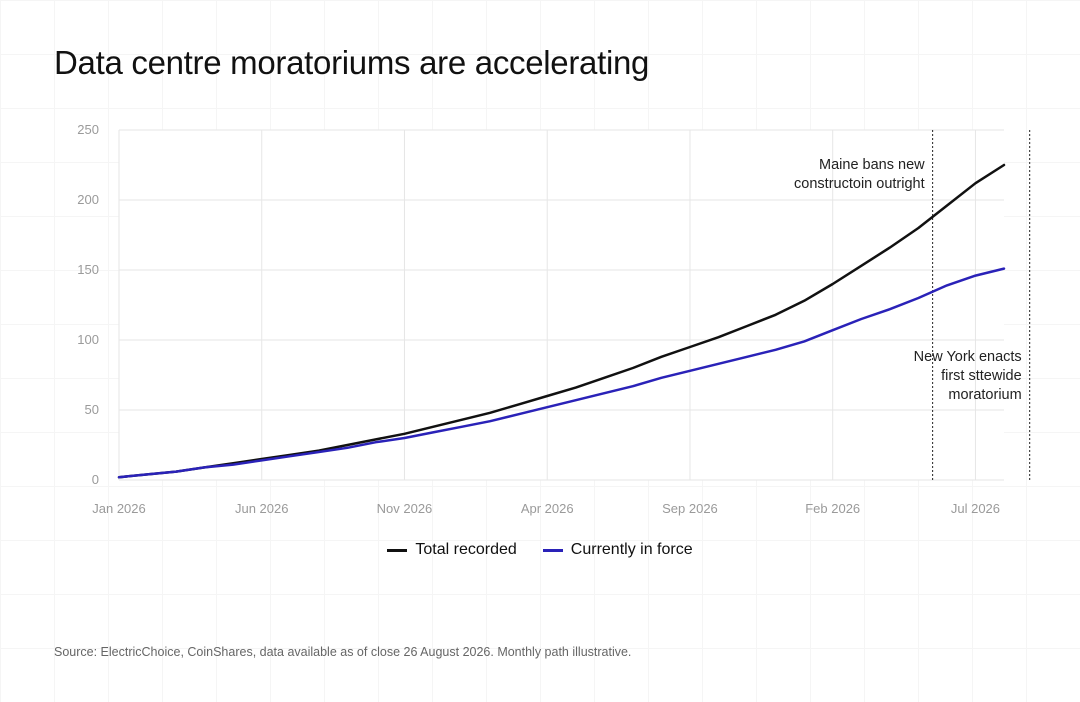  Describe the element at coordinates (984, 395) in the screenshot. I see `annotation-new-york: moratorium` at that location.